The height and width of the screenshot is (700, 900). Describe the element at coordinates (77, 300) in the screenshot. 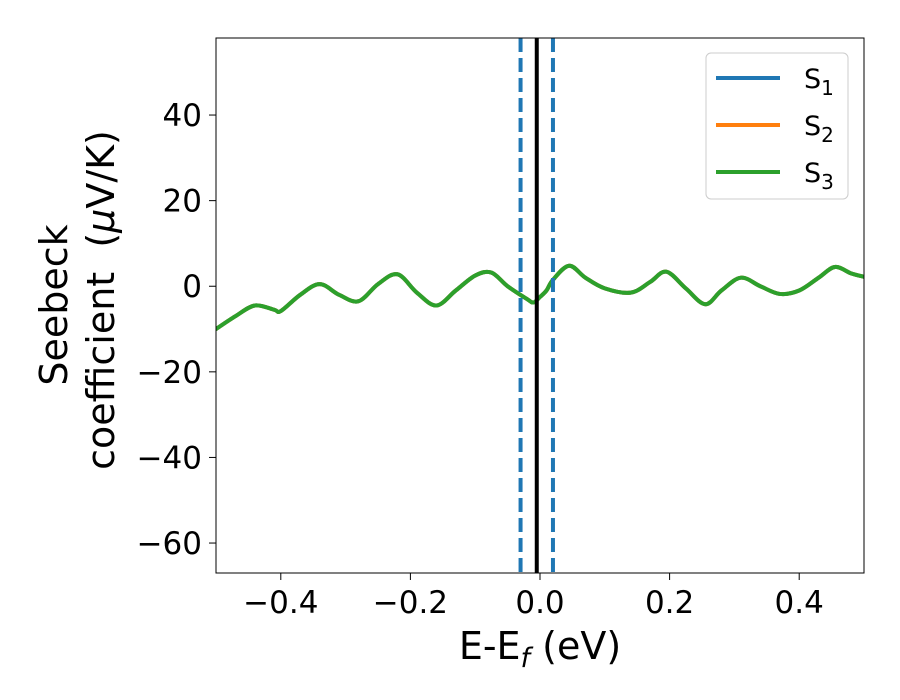

I see `y-axis-label: Seebeck coefficient (μV/K)` at that location.